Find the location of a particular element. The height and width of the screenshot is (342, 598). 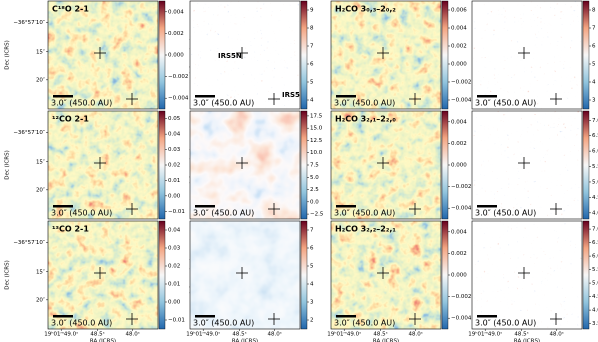

panel-title: ¹²CO 2-1 is located at coordinates (70, 119).